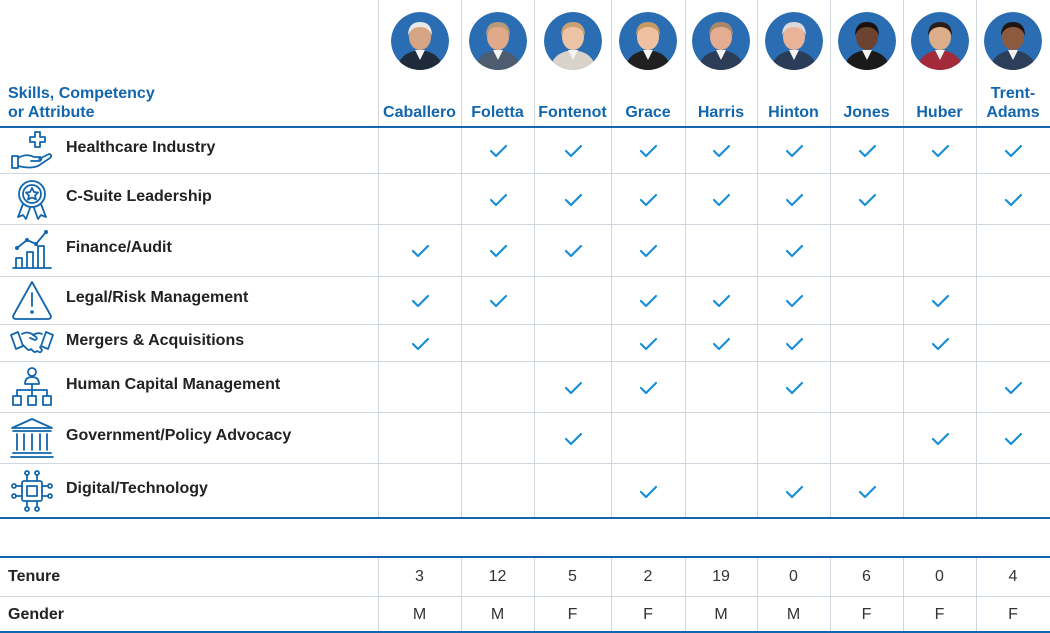  What do you see at coordinates (793, 112) in the screenshot?
I see `director-name: Hinton` at bounding box center [793, 112].